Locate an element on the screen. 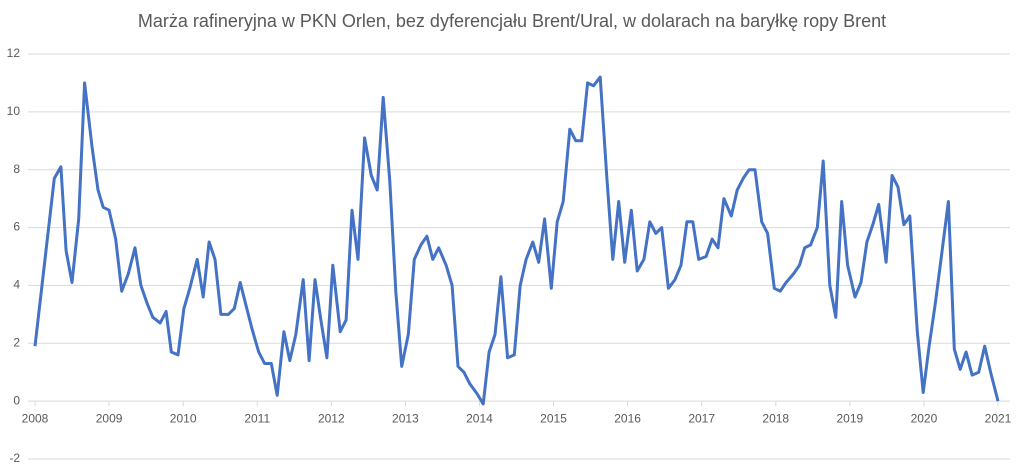  x-tick-label: 2012 is located at coordinates (331, 418).